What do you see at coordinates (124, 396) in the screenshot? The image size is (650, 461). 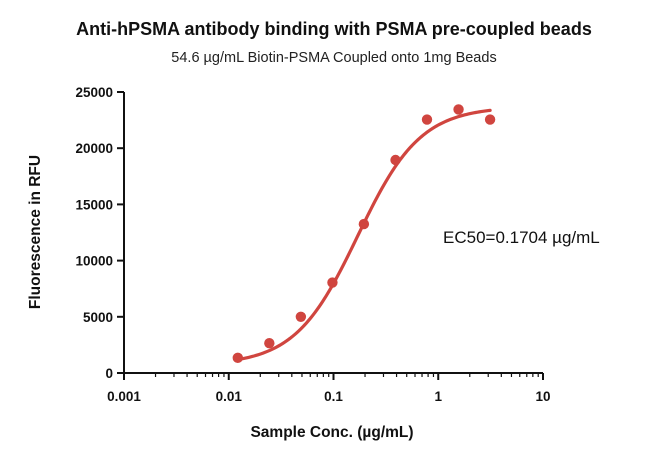 I see `x-tick-label: 0.001` at bounding box center [124, 396].